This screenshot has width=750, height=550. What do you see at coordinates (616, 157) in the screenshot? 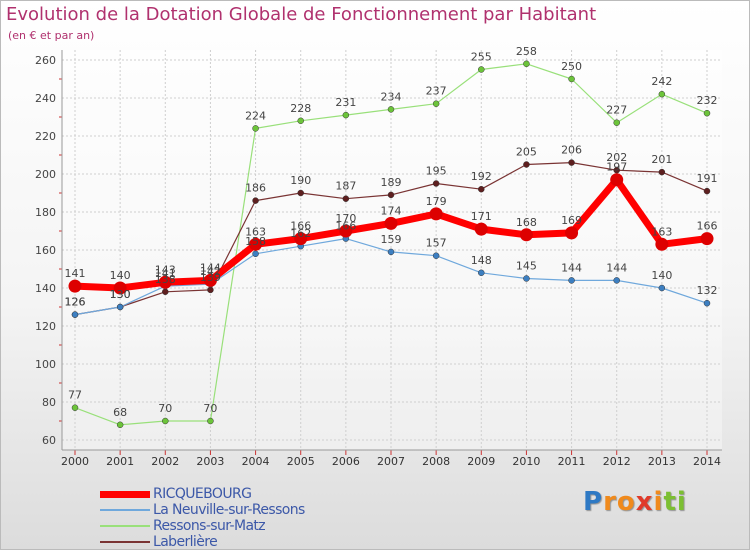
I see `data-label: 202` at bounding box center [616, 157].